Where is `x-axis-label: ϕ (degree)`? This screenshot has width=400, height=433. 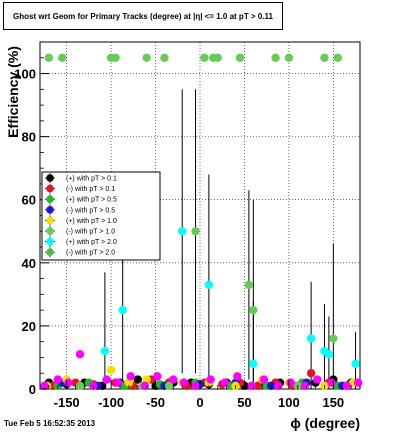
x-axis-label: ϕ (degree) is located at coordinates (325, 423).